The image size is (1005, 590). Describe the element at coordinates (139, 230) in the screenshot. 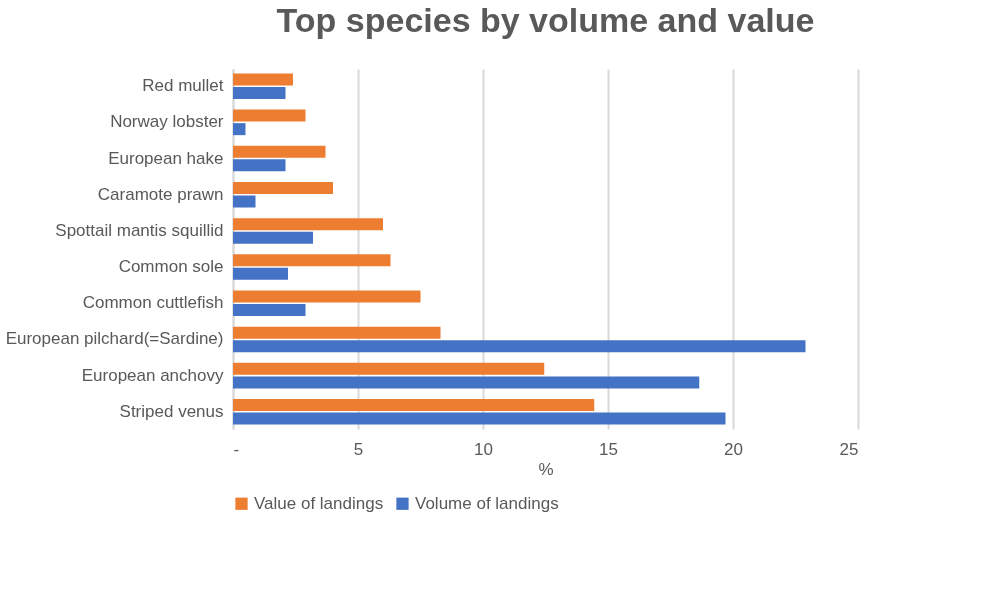

I see `y-tick-label: Spottail mantis squillid` at that location.